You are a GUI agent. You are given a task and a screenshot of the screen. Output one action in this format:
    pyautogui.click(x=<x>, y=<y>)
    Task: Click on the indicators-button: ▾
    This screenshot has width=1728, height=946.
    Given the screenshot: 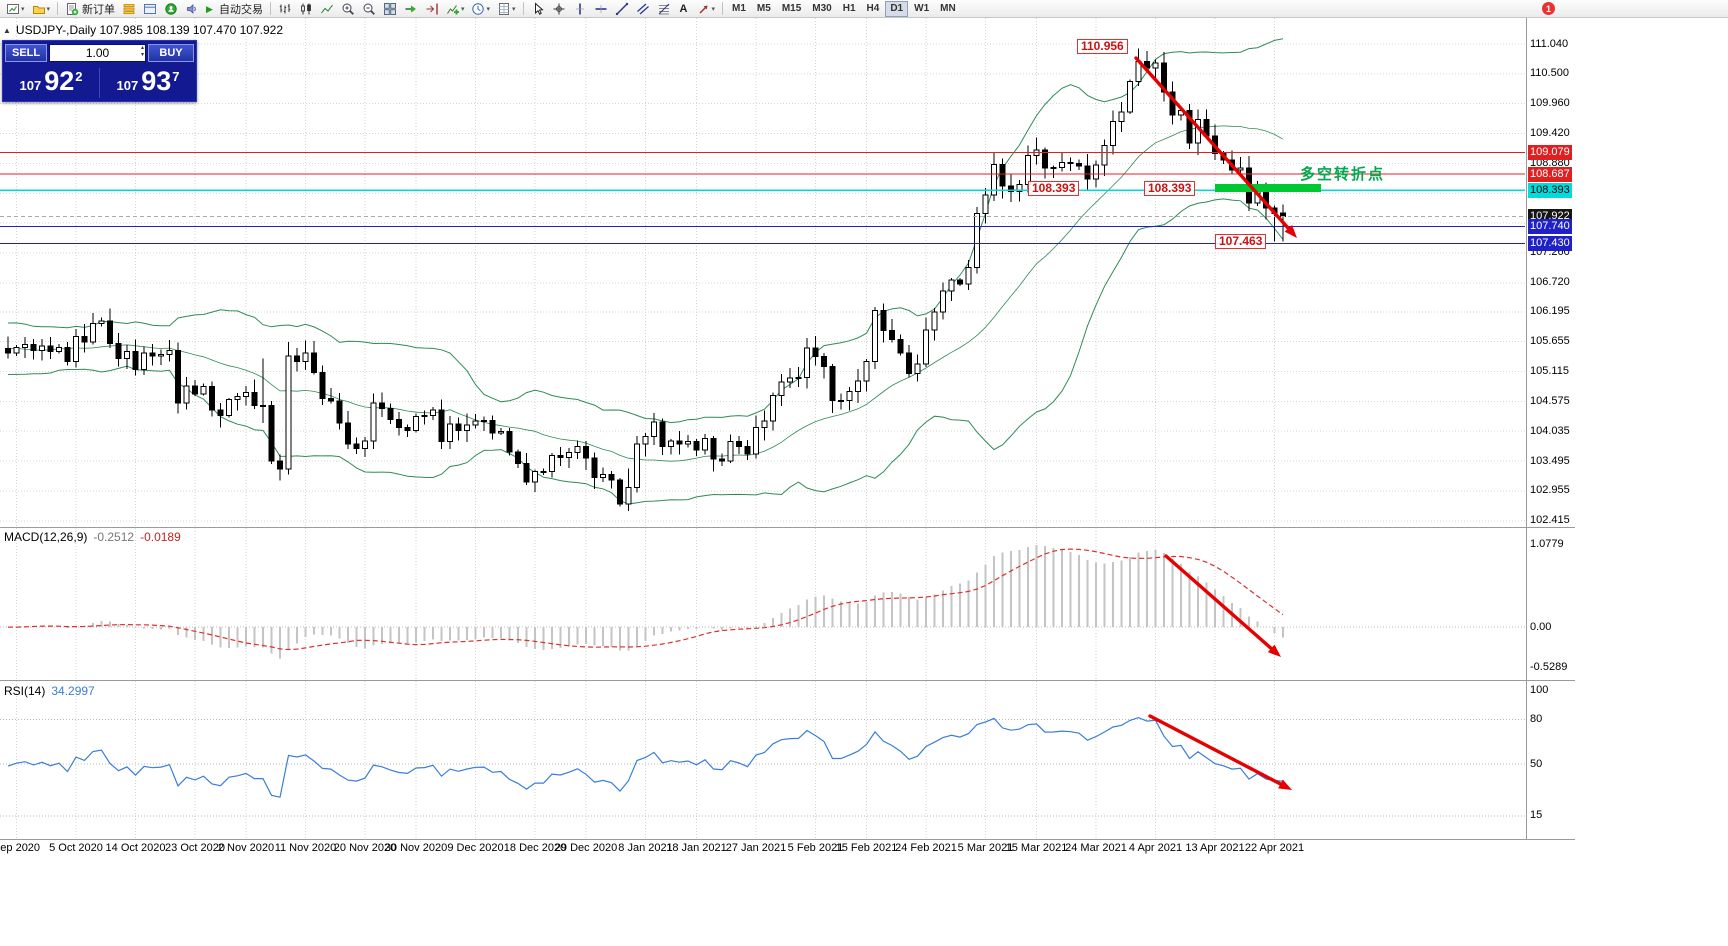 What is the action you would take?
    pyautogui.click(x=455, y=9)
    